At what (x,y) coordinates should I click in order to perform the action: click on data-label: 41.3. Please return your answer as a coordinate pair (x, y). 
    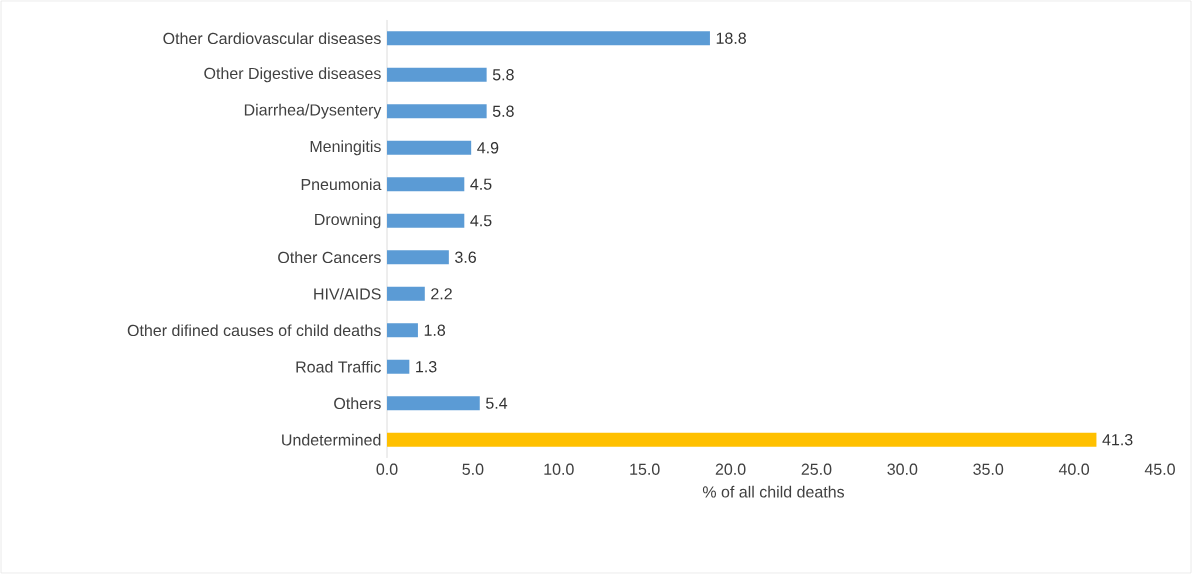
    Looking at the image, I should click on (1117, 440).